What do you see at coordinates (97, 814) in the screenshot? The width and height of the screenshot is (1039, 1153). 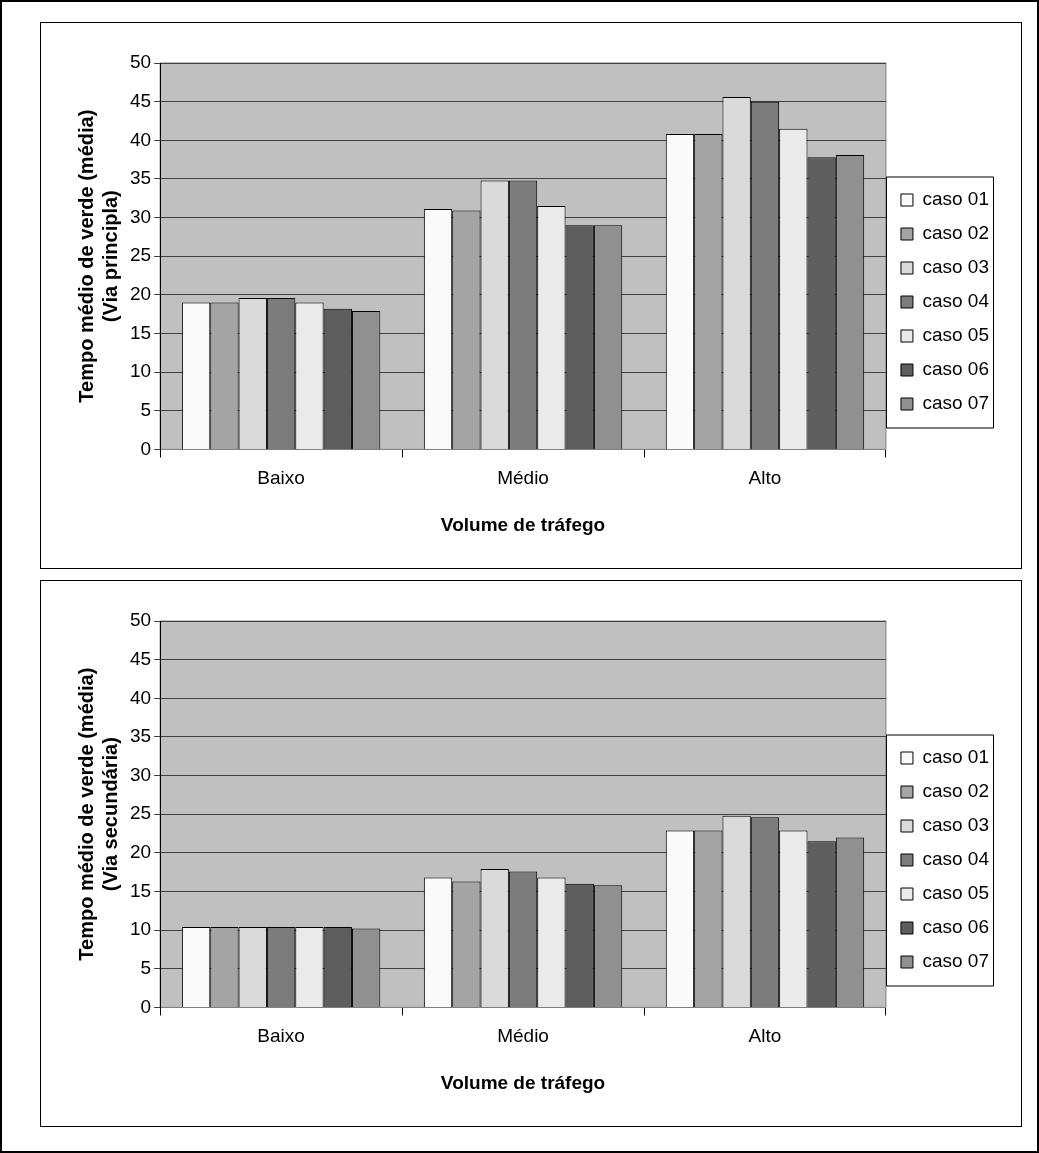 I see `y-axis-title: Tempo médio de verde (média) (Via secundária)` at bounding box center [97, 814].